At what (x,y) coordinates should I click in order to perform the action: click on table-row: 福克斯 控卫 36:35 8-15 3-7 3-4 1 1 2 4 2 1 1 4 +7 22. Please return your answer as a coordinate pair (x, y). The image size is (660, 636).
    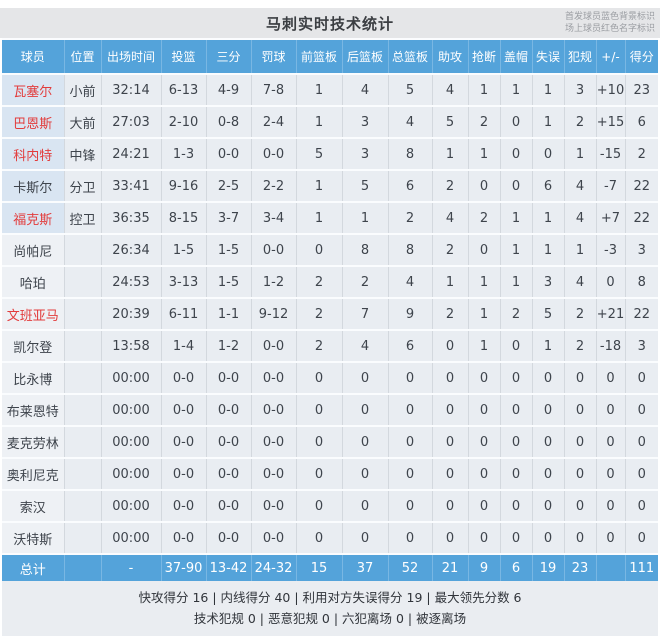
    Looking at the image, I should click on (330, 217).